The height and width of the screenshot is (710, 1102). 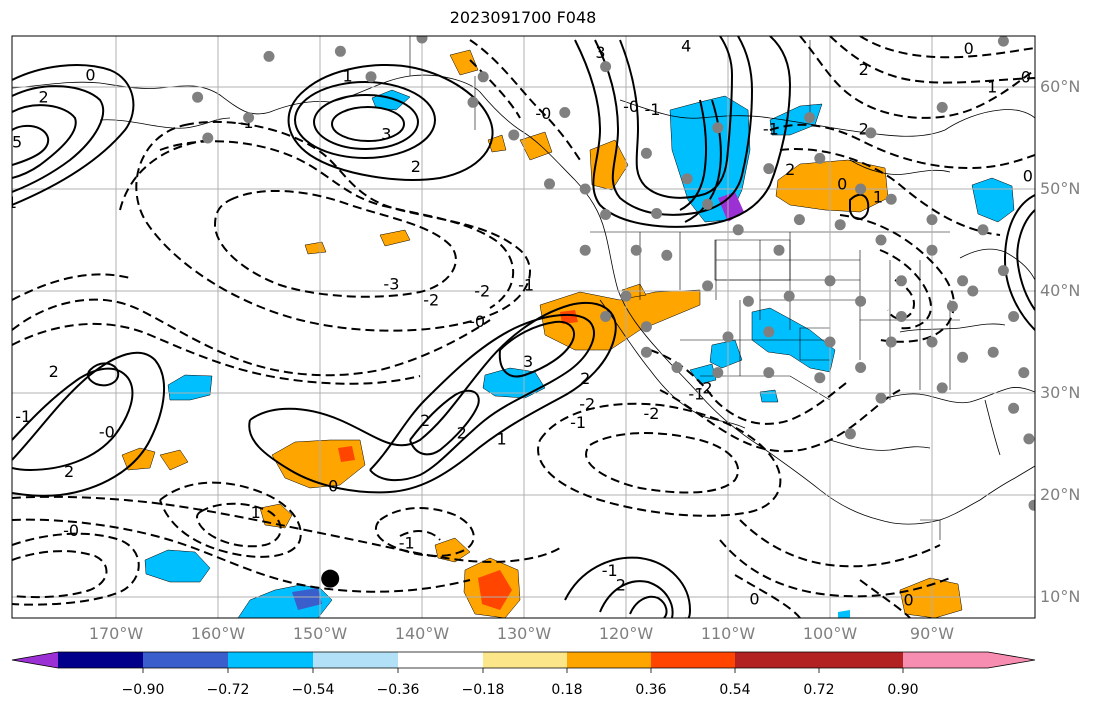 I want to click on colorbar-tick-label: 0.36, so click(x=651, y=690).